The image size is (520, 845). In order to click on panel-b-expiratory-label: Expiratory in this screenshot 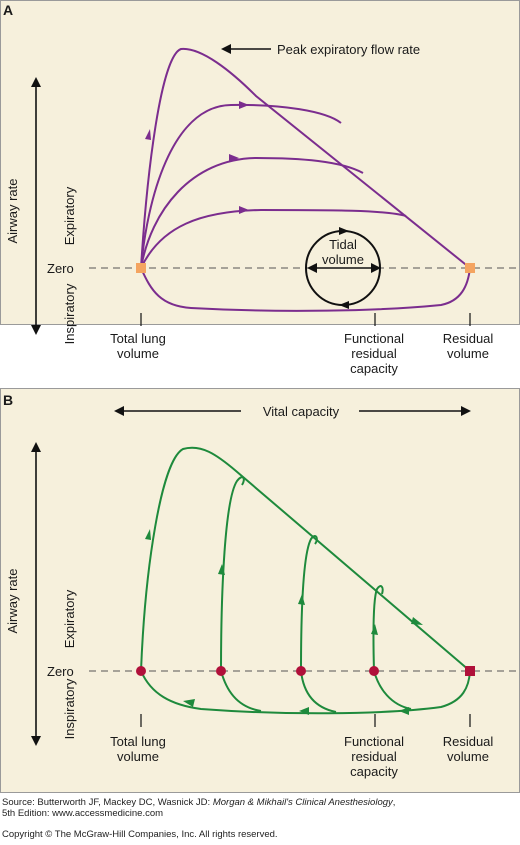, I will do `click(69, 618)`.